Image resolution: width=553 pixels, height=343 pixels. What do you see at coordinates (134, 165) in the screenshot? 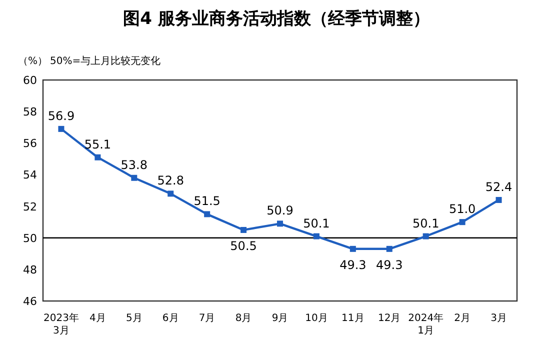
I see `data-label: 53.8` at bounding box center [134, 165].